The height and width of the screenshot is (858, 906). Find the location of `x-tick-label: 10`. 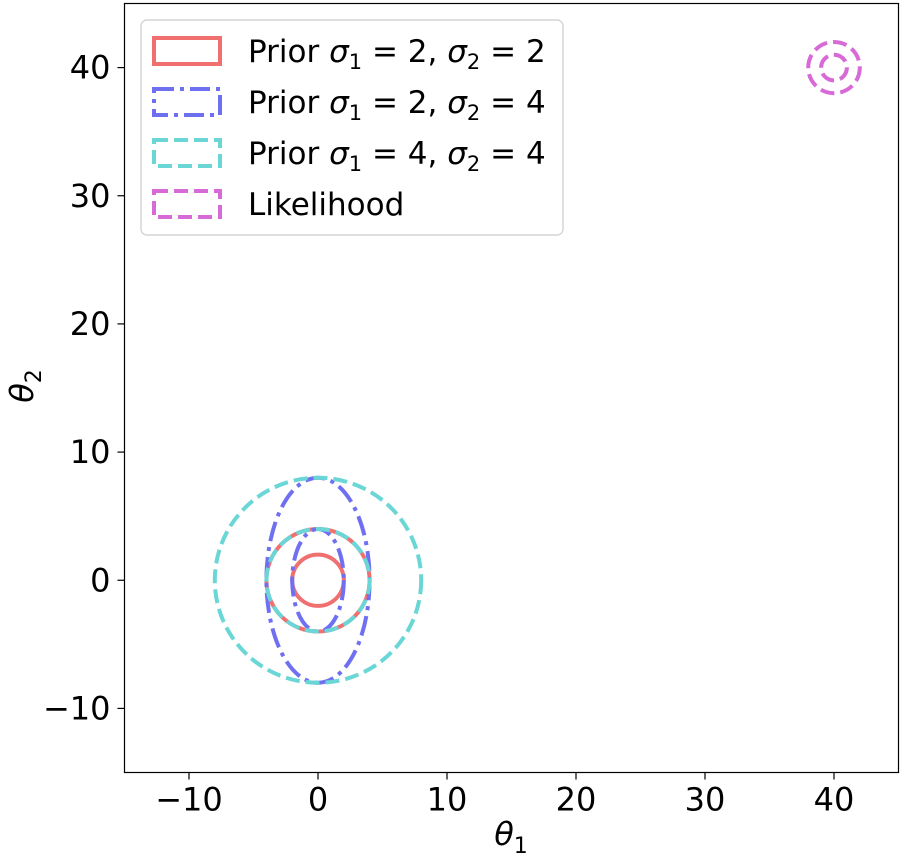

x-tick-label: 10 is located at coordinates (447, 800).